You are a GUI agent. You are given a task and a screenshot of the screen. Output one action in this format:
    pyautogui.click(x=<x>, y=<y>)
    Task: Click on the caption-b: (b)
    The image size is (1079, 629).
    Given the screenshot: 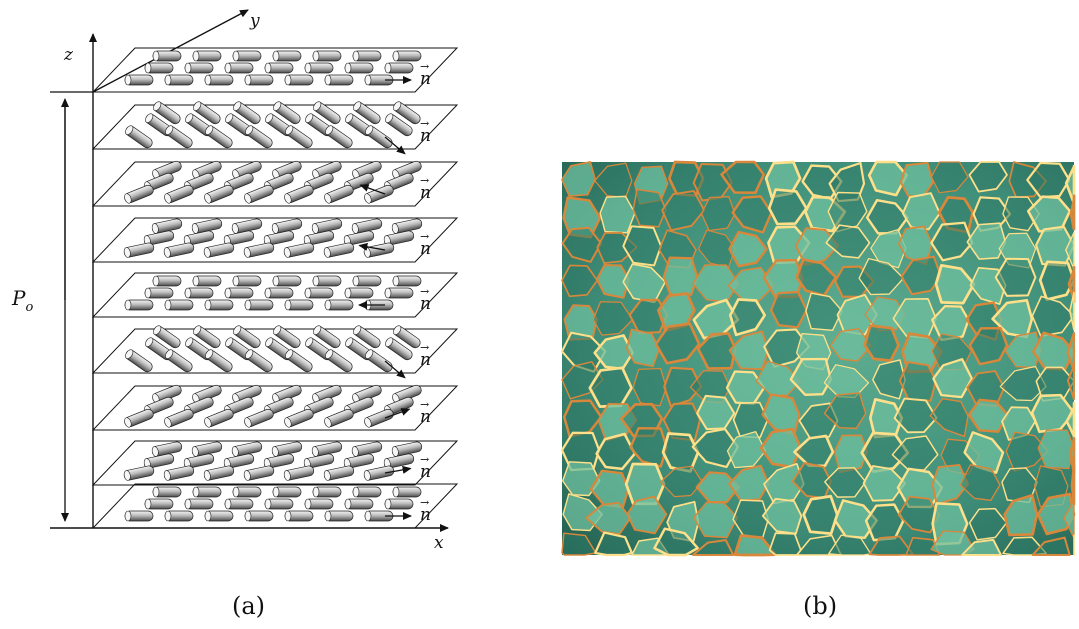 What is the action you would take?
    pyautogui.click(x=820, y=606)
    